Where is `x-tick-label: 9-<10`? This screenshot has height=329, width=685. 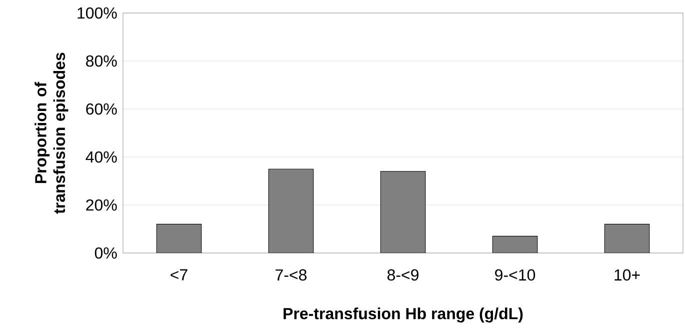
x-tick-label: 9-<10 is located at coordinates (515, 275).